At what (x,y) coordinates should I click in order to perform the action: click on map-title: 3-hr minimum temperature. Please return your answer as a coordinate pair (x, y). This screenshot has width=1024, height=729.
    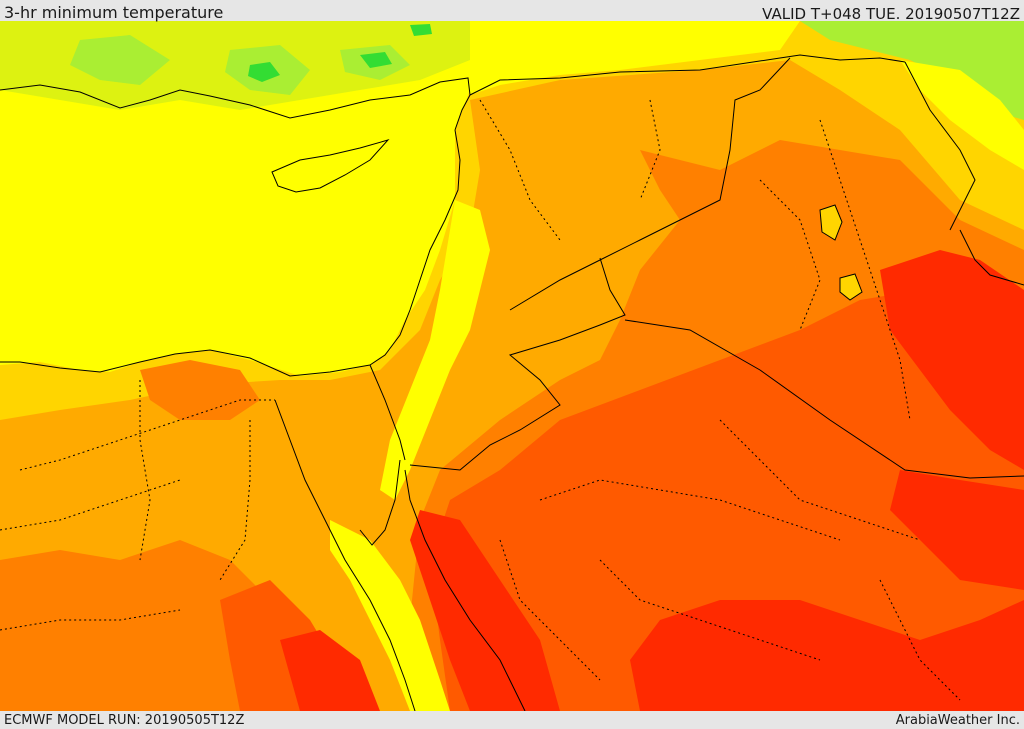
    Looking at the image, I should click on (114, 12).